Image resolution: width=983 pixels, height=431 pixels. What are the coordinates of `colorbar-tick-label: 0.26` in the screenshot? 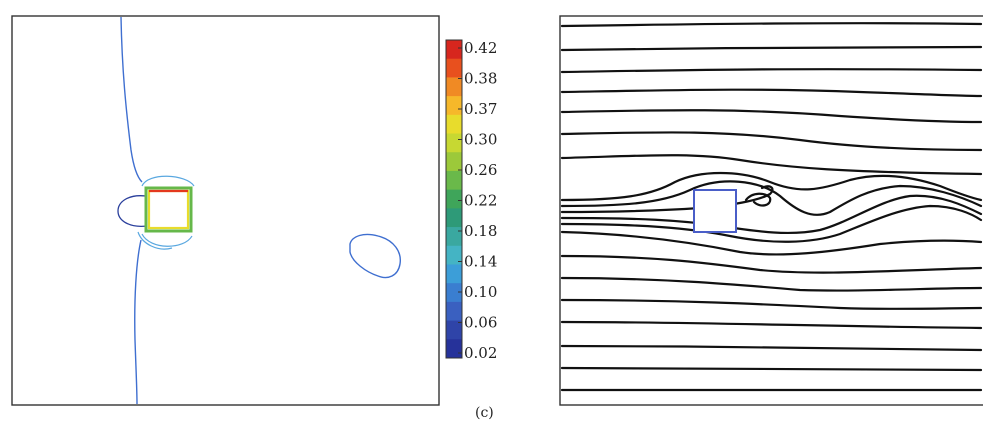 It's located at (480, 170).